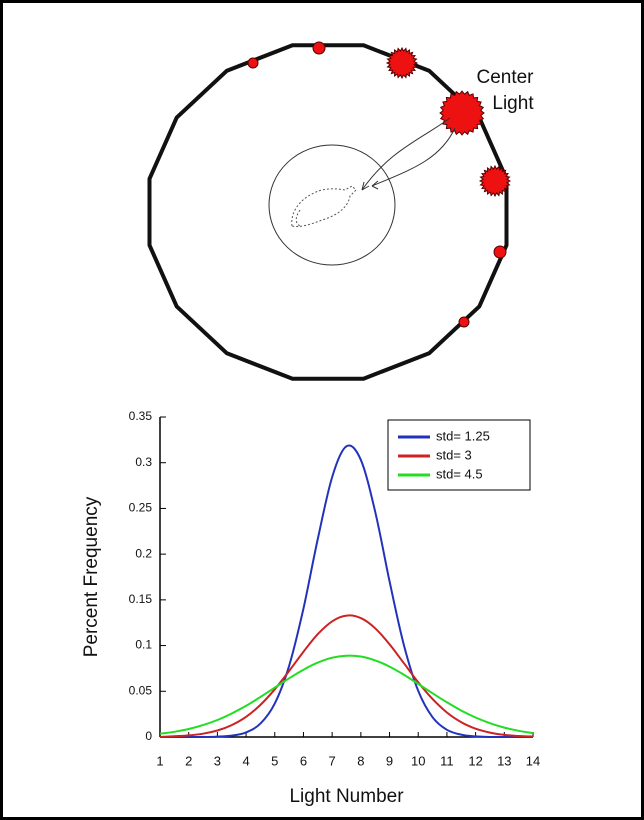  I want to click on x-tick-label: 8, so click(360, 760).